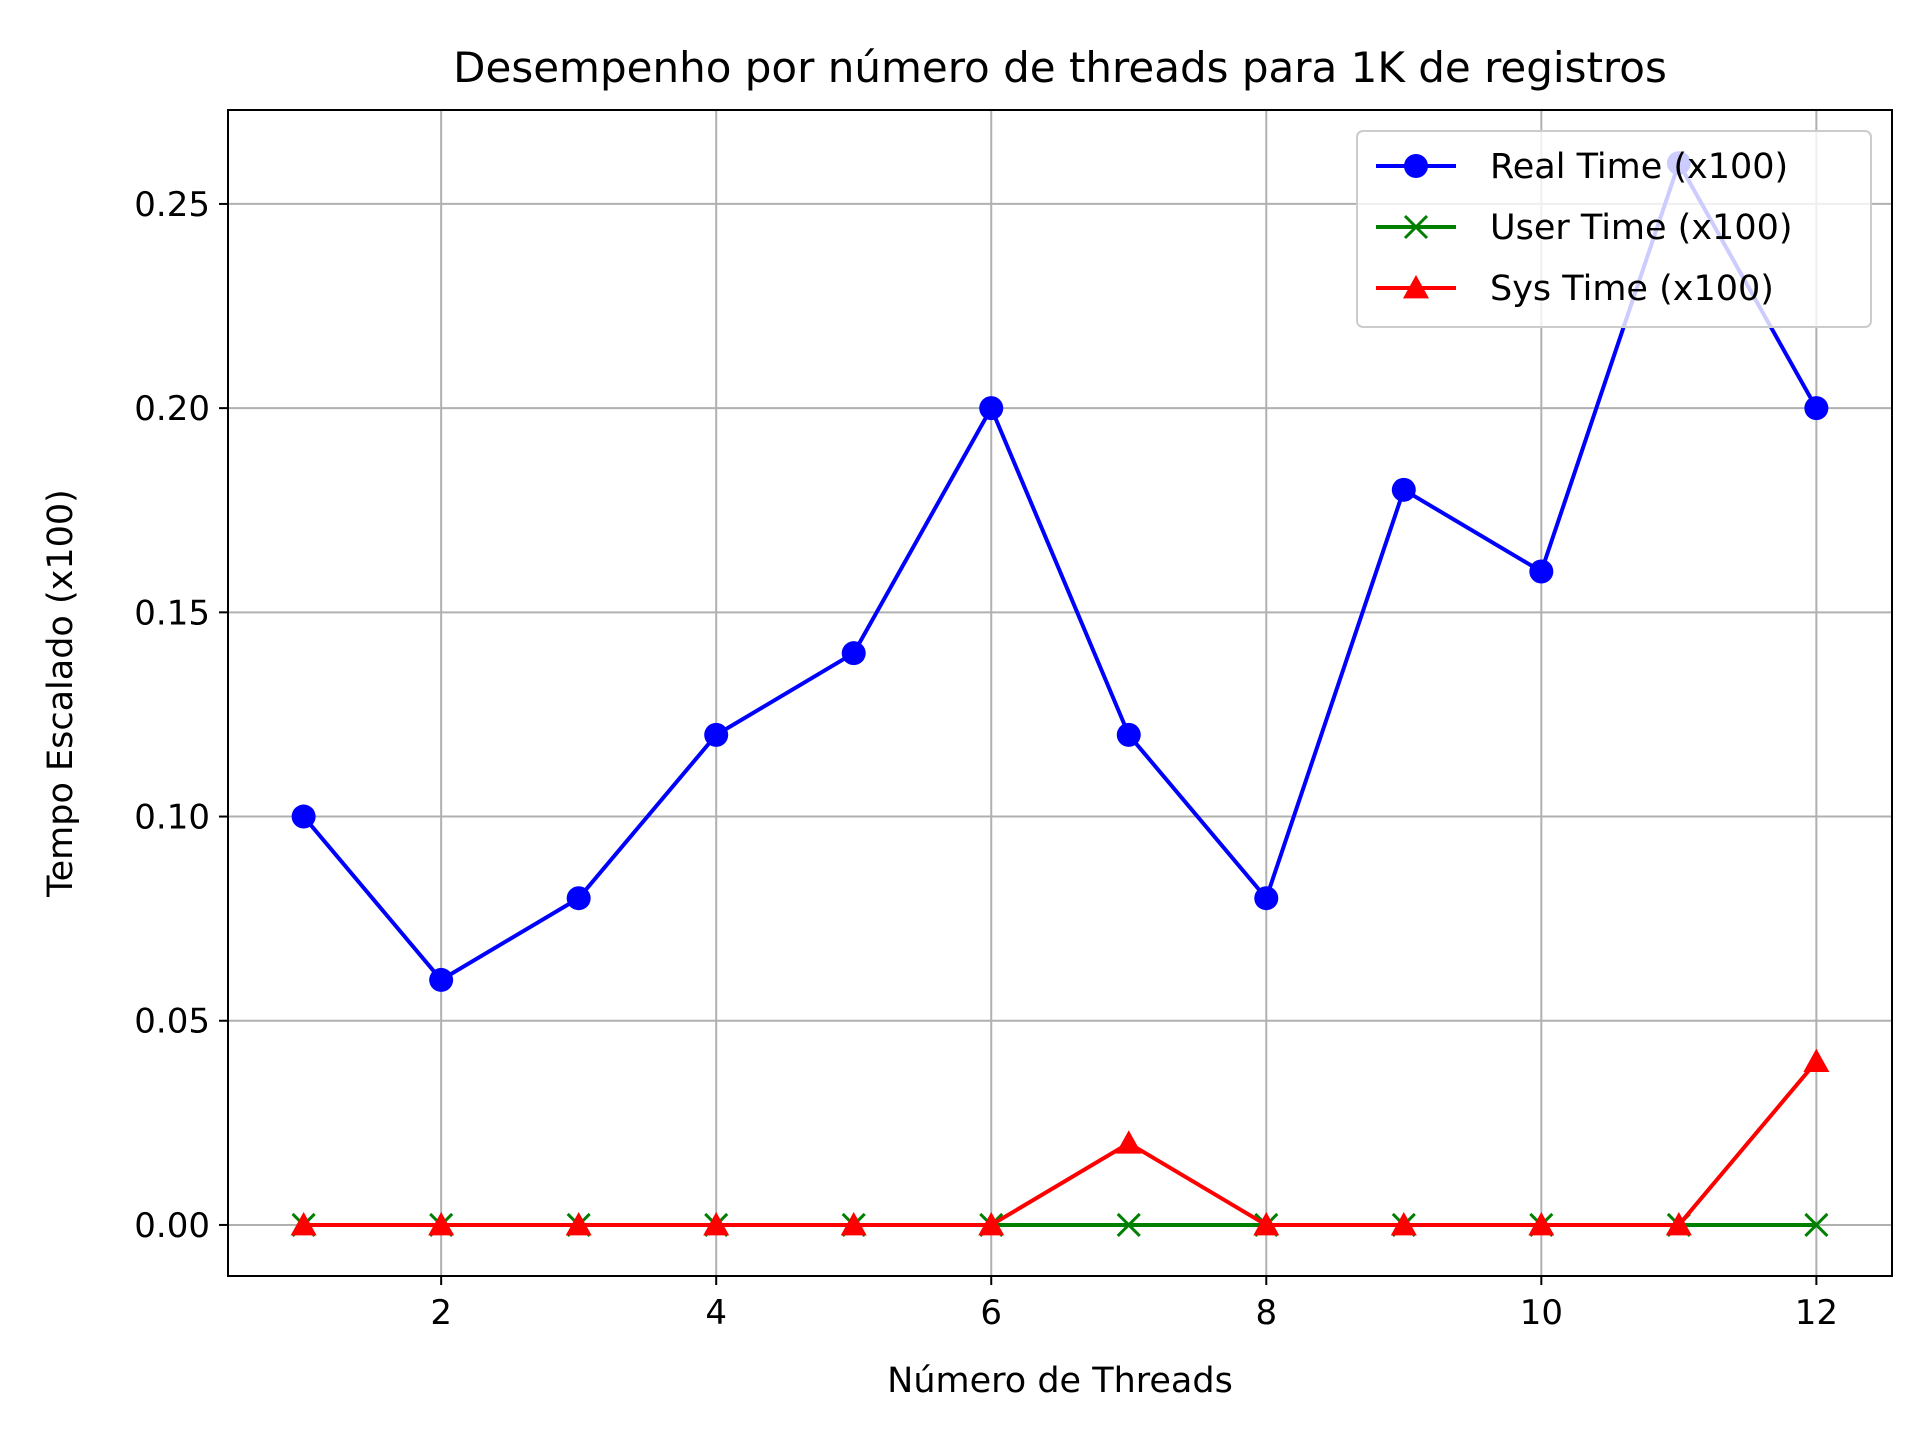 This screenshot has height=1440, width=1920. I want to click on y-axis-label: Tempo Escalado (x100), so click(61, 693).